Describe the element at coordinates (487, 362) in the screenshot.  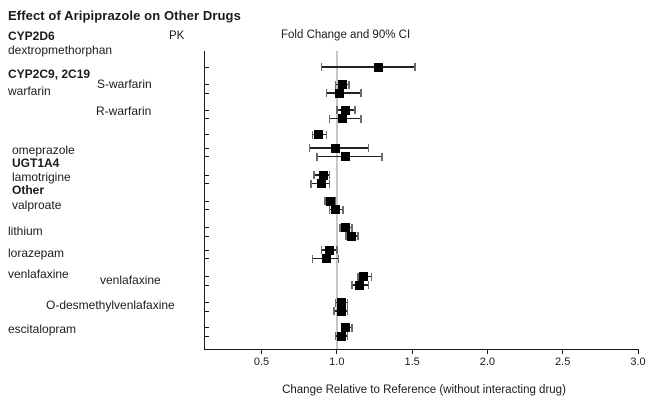
I see `x-tick-label: 2.0` at that location.